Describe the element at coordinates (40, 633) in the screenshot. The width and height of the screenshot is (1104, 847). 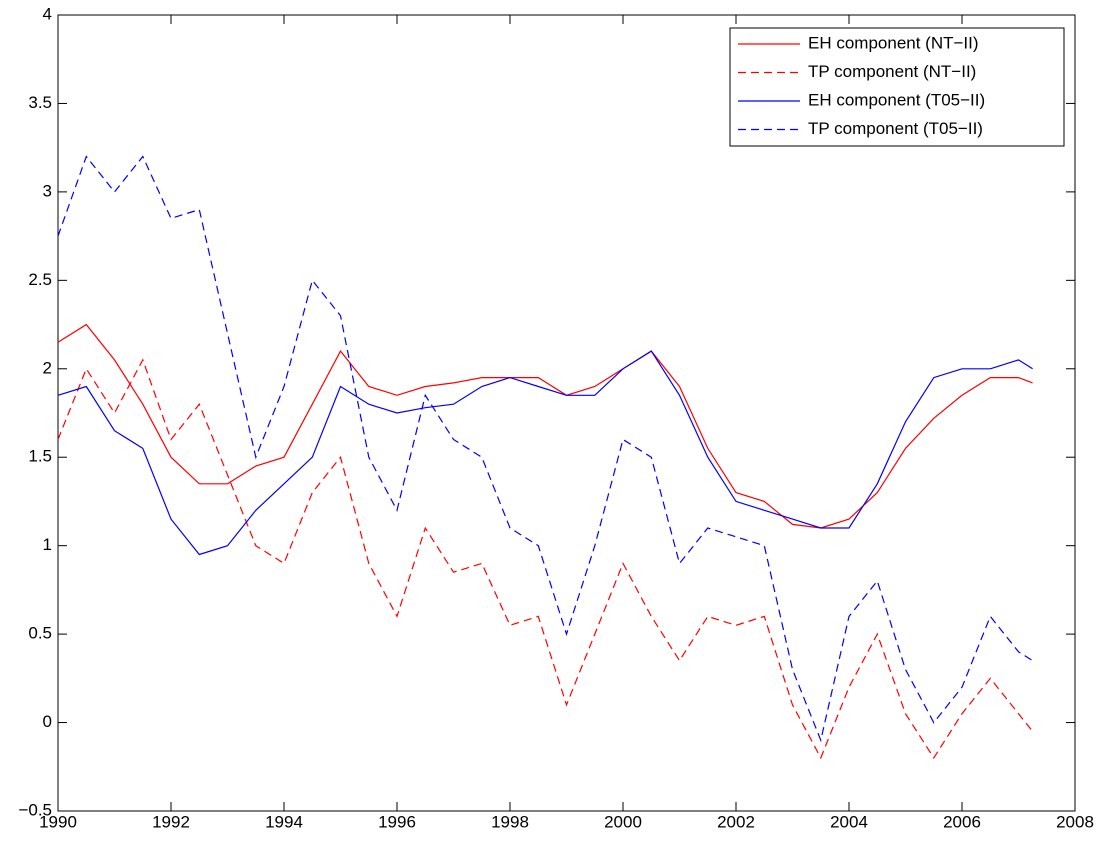
I see `y-tick-label: 0.5` at that location.